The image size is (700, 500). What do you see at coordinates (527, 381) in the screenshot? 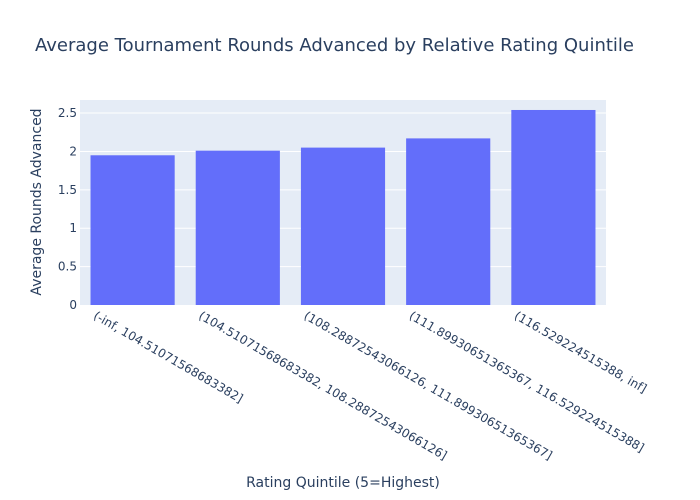
I see `x-tick-label: (111.89930651365367, 116.529224515388]` at bounding box center [527, 381].